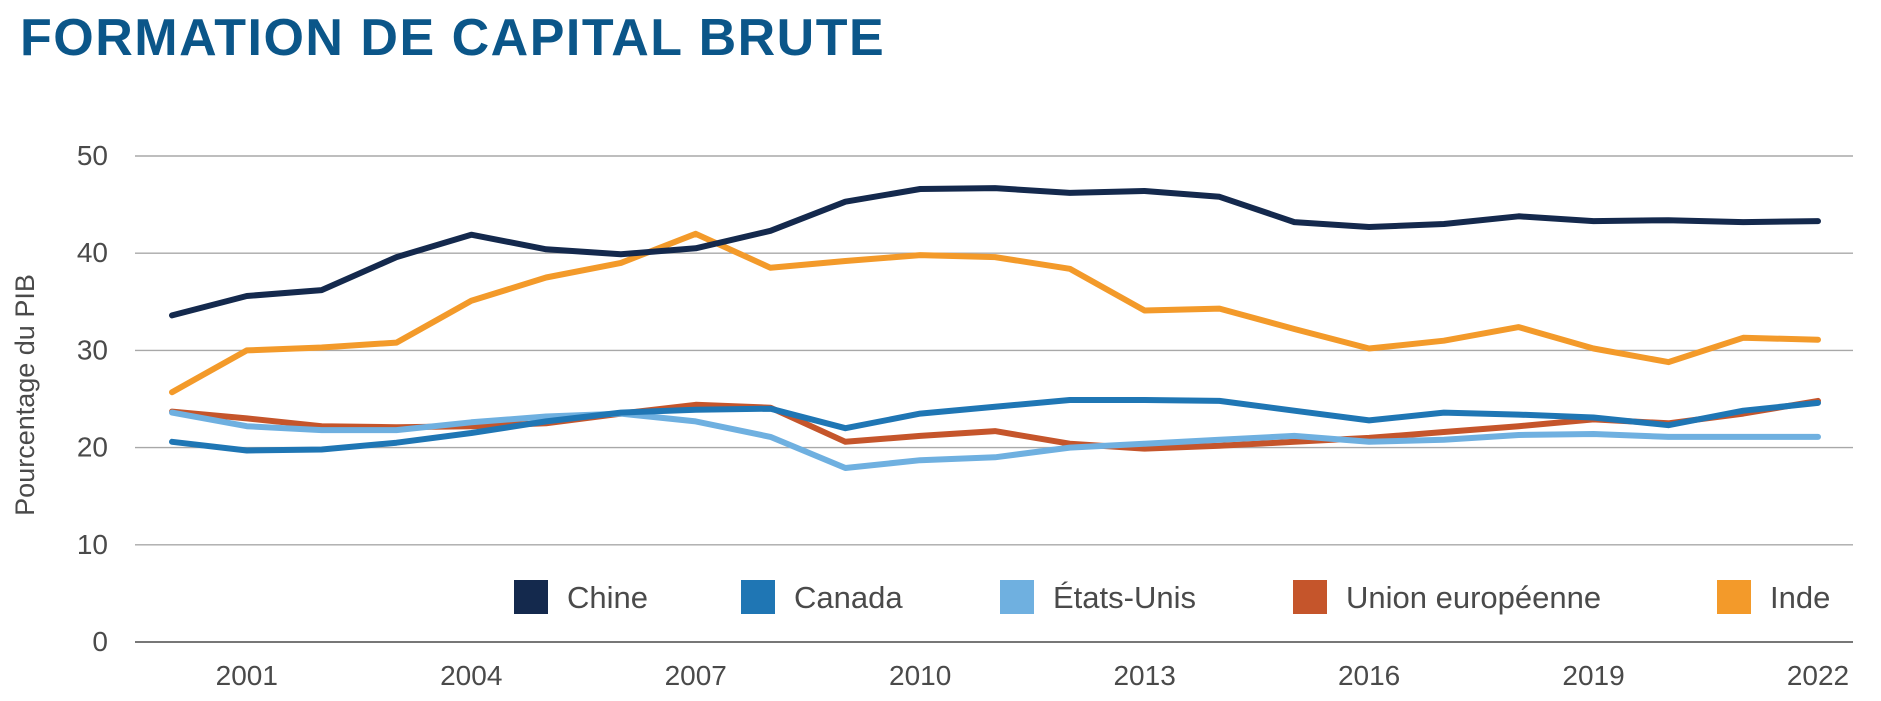 The image size is (1881, 701). Describe the element at coordinates (1800, 597) in the screenshot. I see `legend-label: Inde` at that location.